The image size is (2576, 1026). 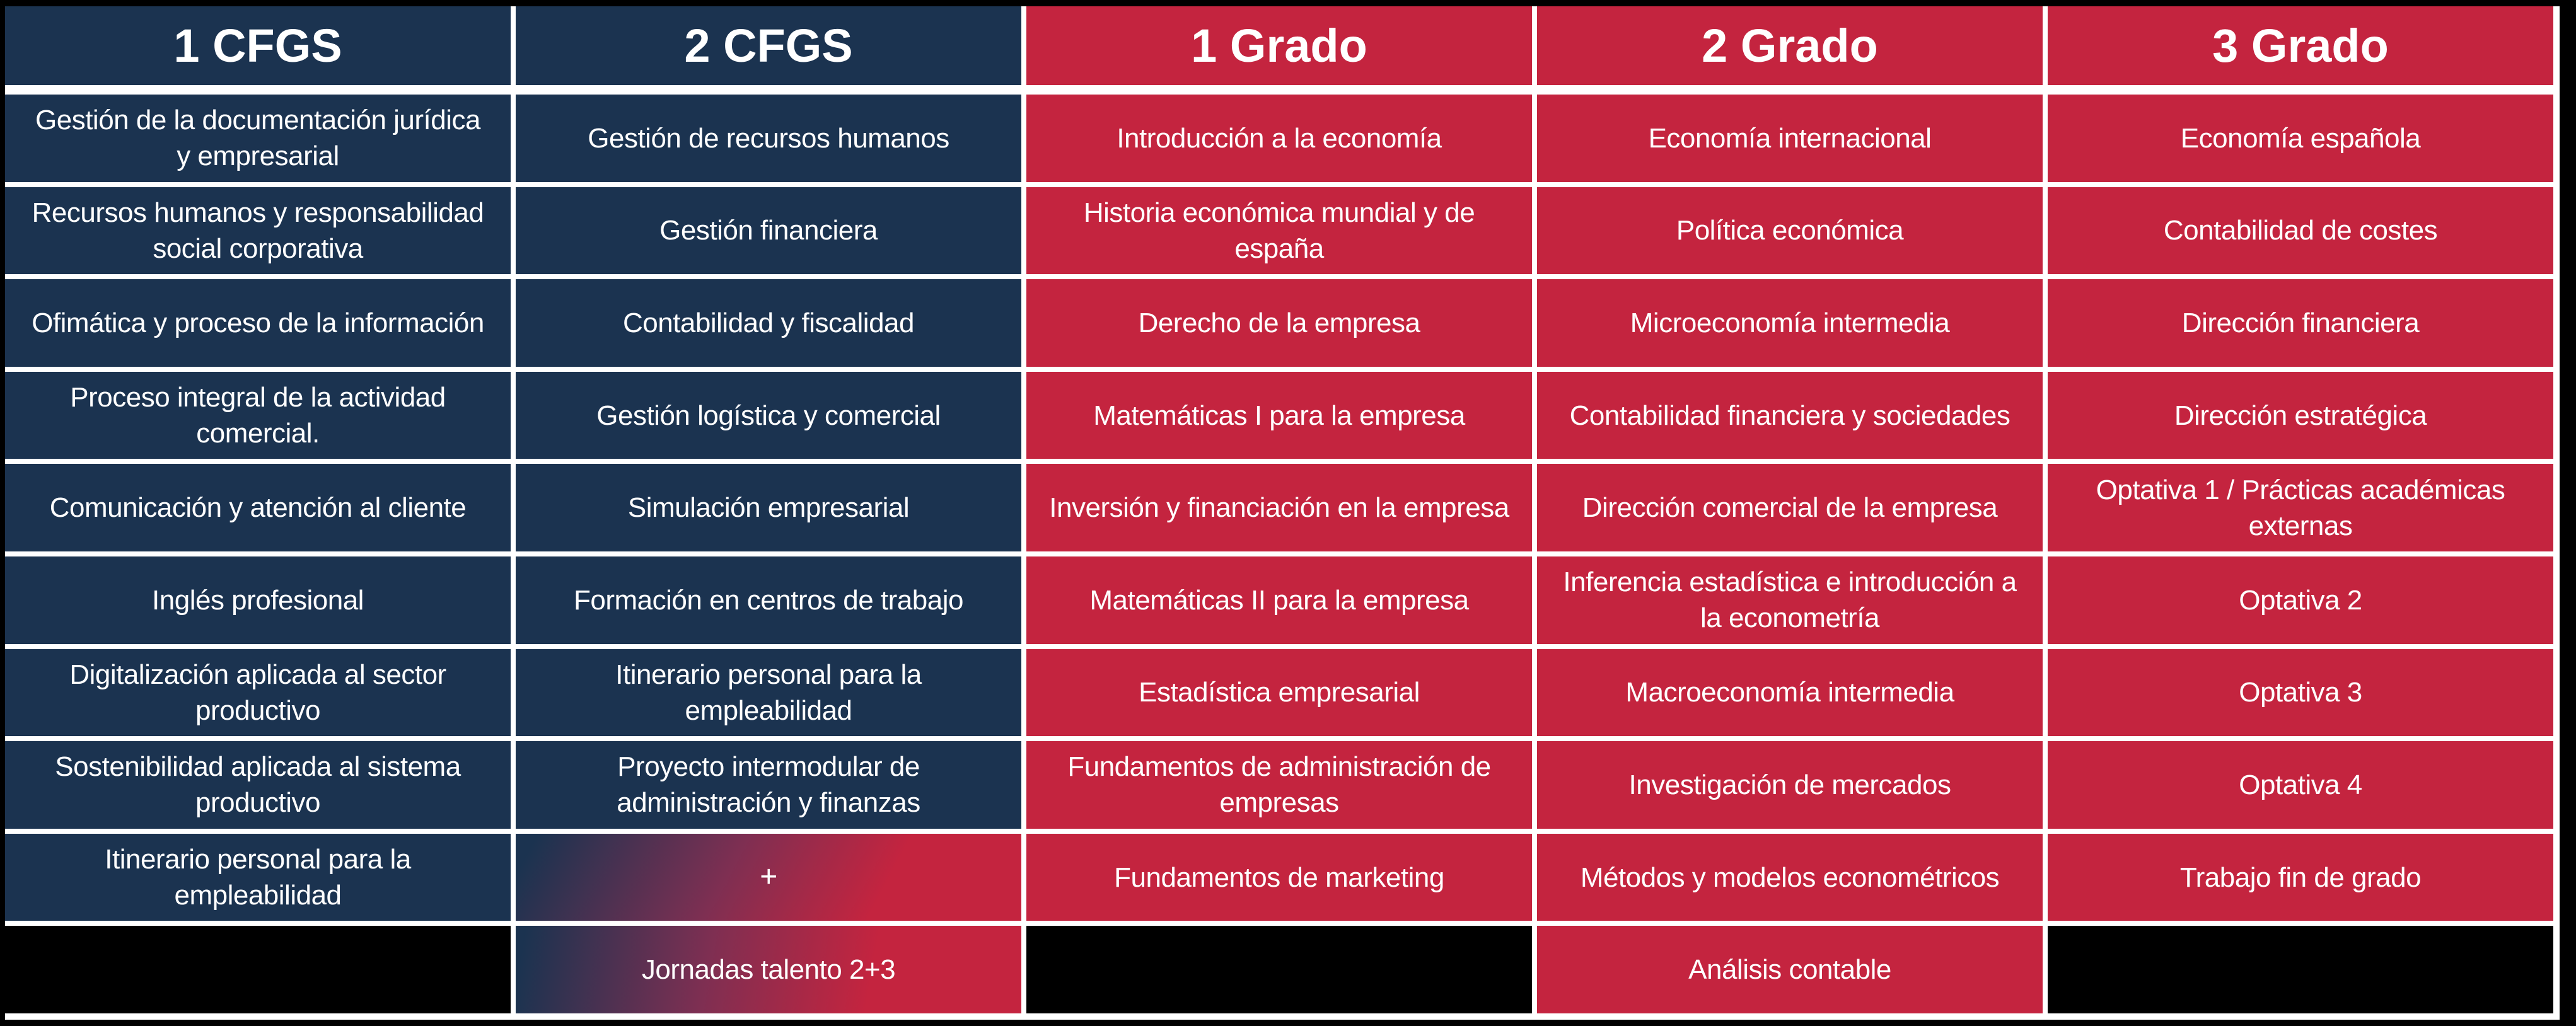 I want to click on table-cell-r2c2: Gestión financiera, so click(x=768, y=231).